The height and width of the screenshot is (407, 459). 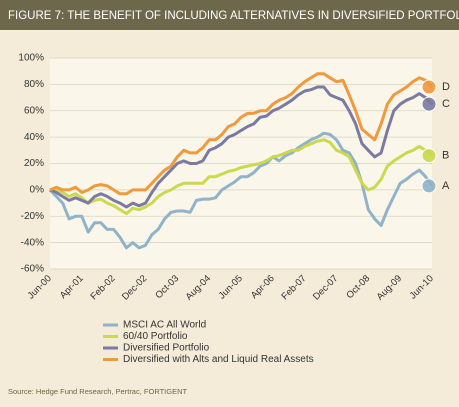 What do you see at coordinates (32, 269) in the screenshot?
I see `y-tick-label: -60%` at bounding box center [32, 269].